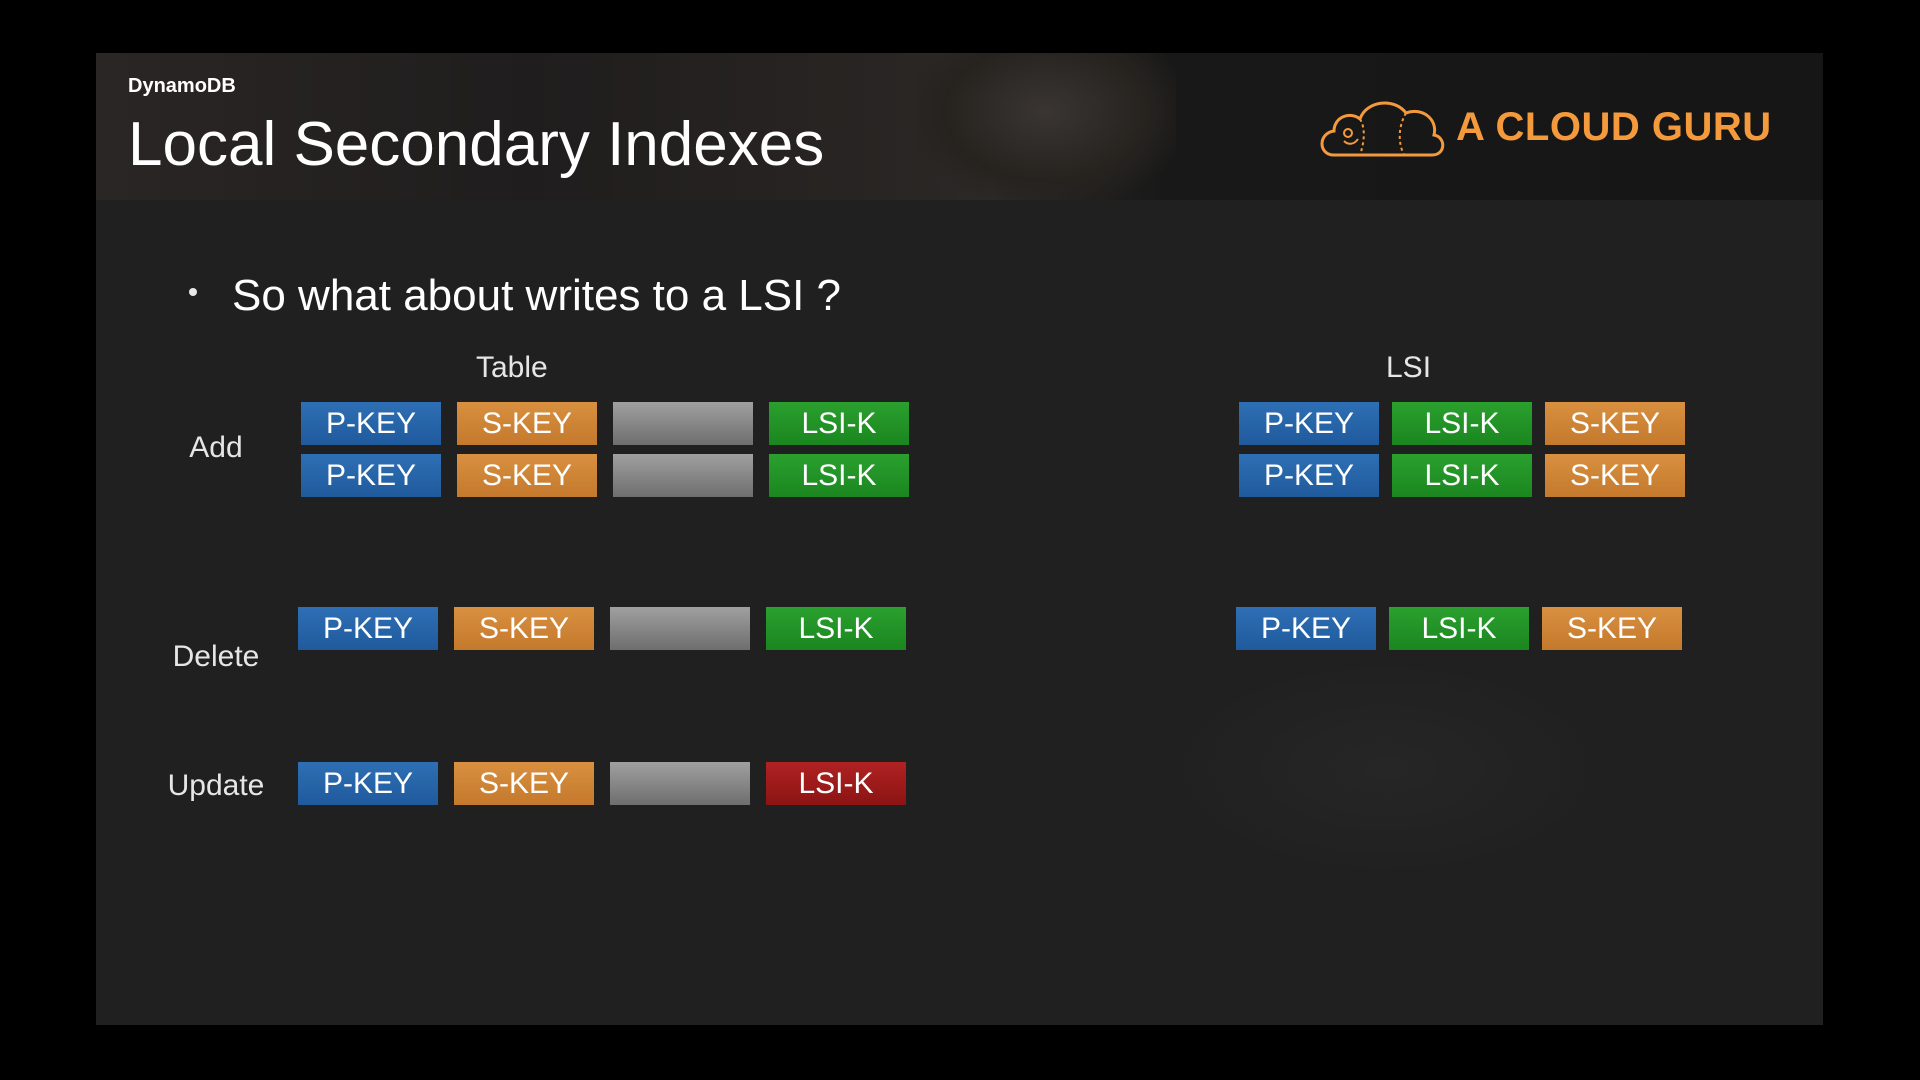 Image resolution: width=1920 pixels, height=1080 pixels. I want to click on lsi-delete-skey: S-KEY, so click(1612, 628).